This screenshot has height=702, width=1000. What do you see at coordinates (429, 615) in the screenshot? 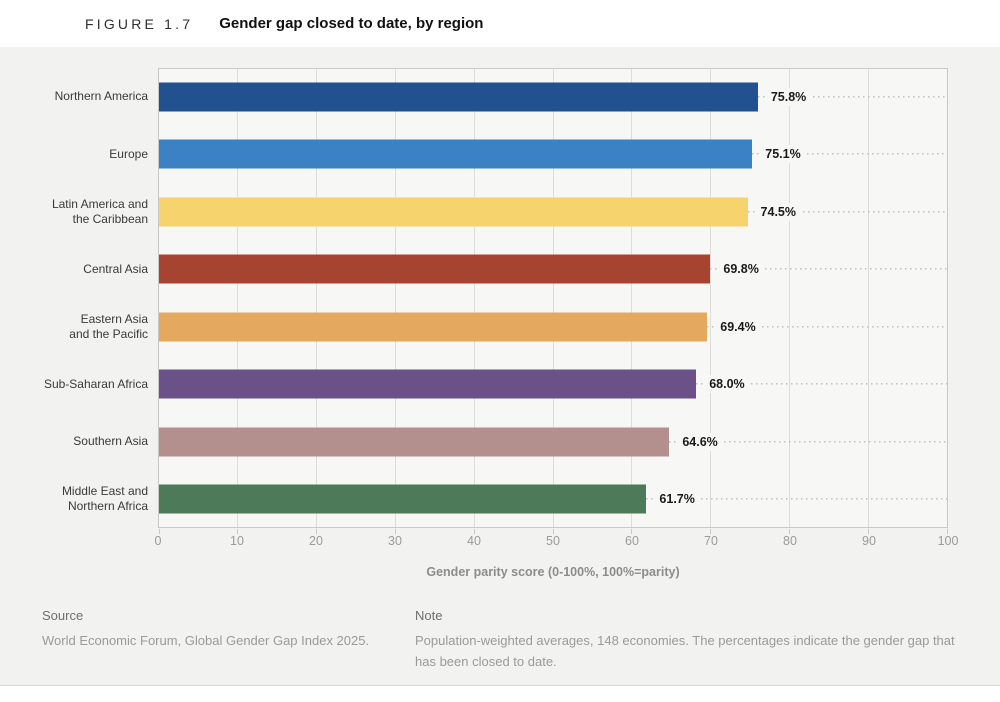
I see `note-heading: Note` at bounding box center [429, 615].